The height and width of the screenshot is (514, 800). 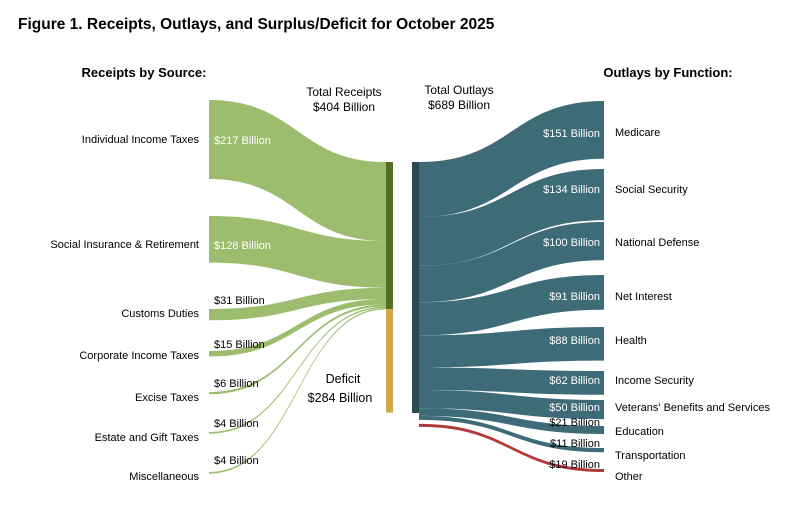 I want to click on deficit-label: Deficit, so click(x=343, y=379).